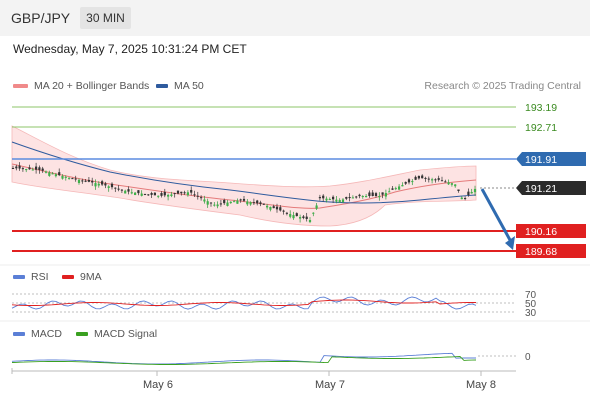 Image resolution: width=590 pixels, height=400 pixels. Describe the element at coordinates (180, 86) in the screenshot. I see `legend-ma50: MA 50` at that location.